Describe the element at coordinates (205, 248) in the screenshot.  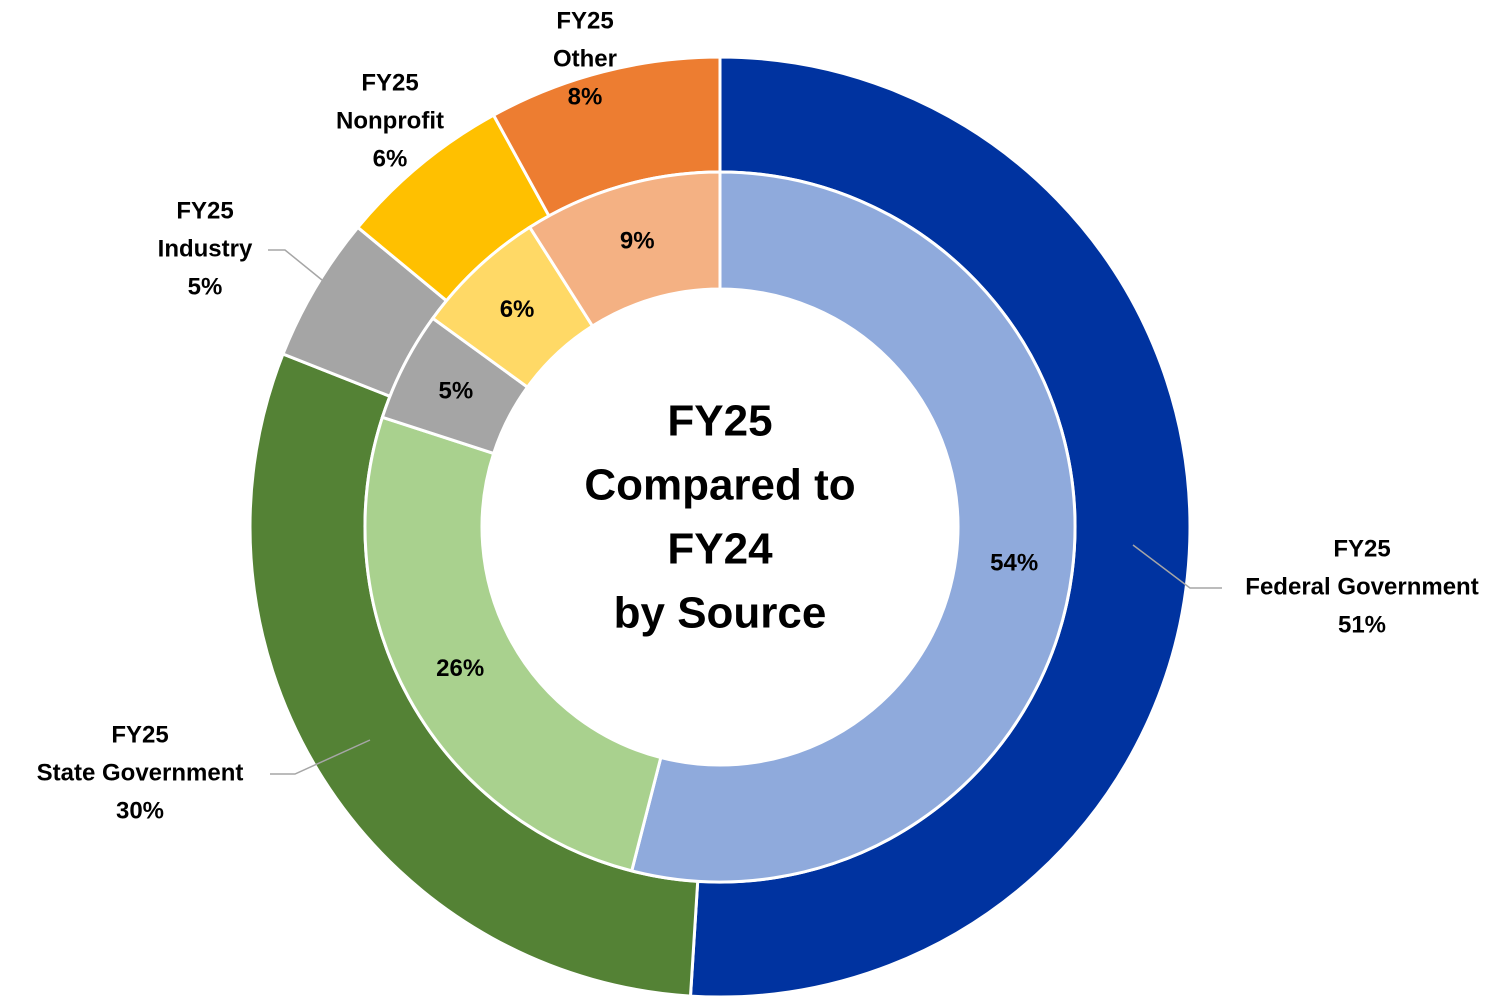
I see `data-label-category: Industry` at that location.